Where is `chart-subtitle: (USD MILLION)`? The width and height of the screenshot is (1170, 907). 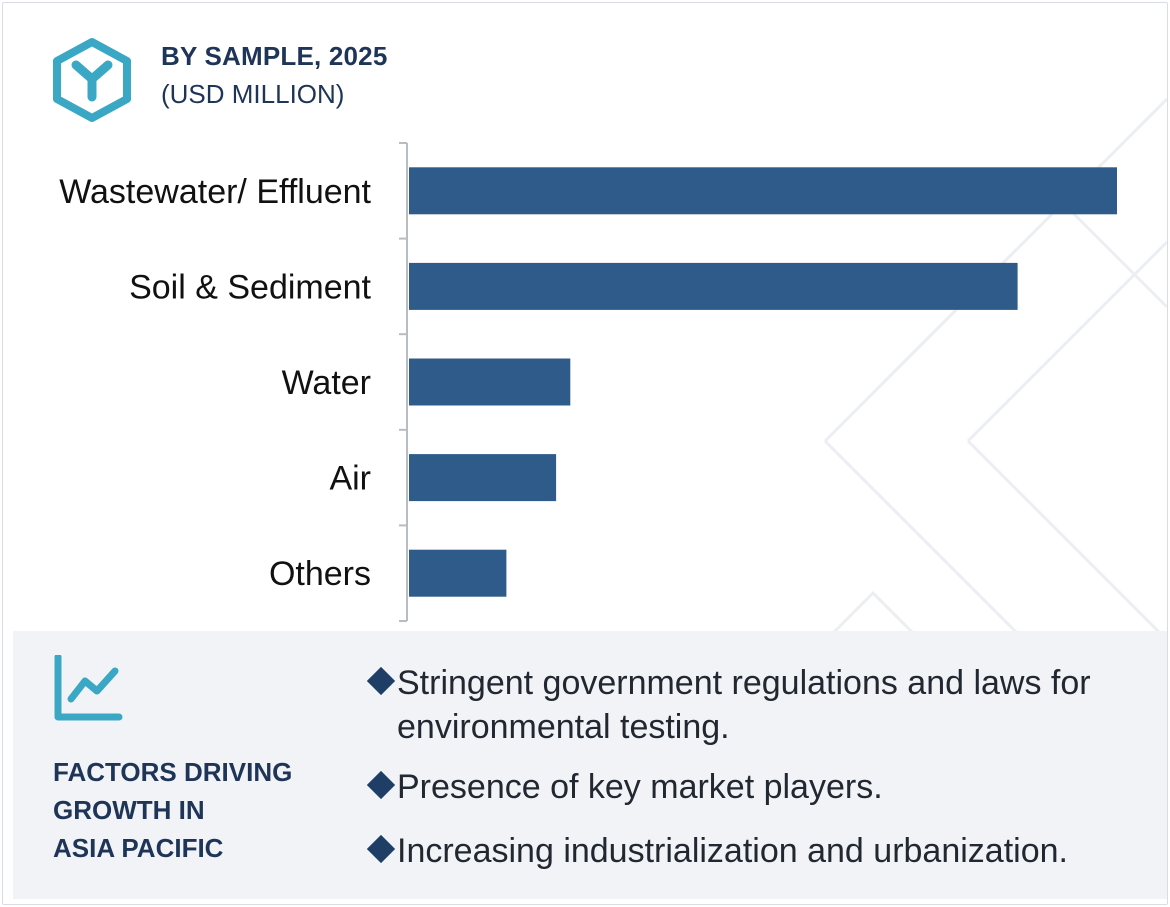 chart-subtitle: (USD MILLION) is located at coordinates (253, 94).